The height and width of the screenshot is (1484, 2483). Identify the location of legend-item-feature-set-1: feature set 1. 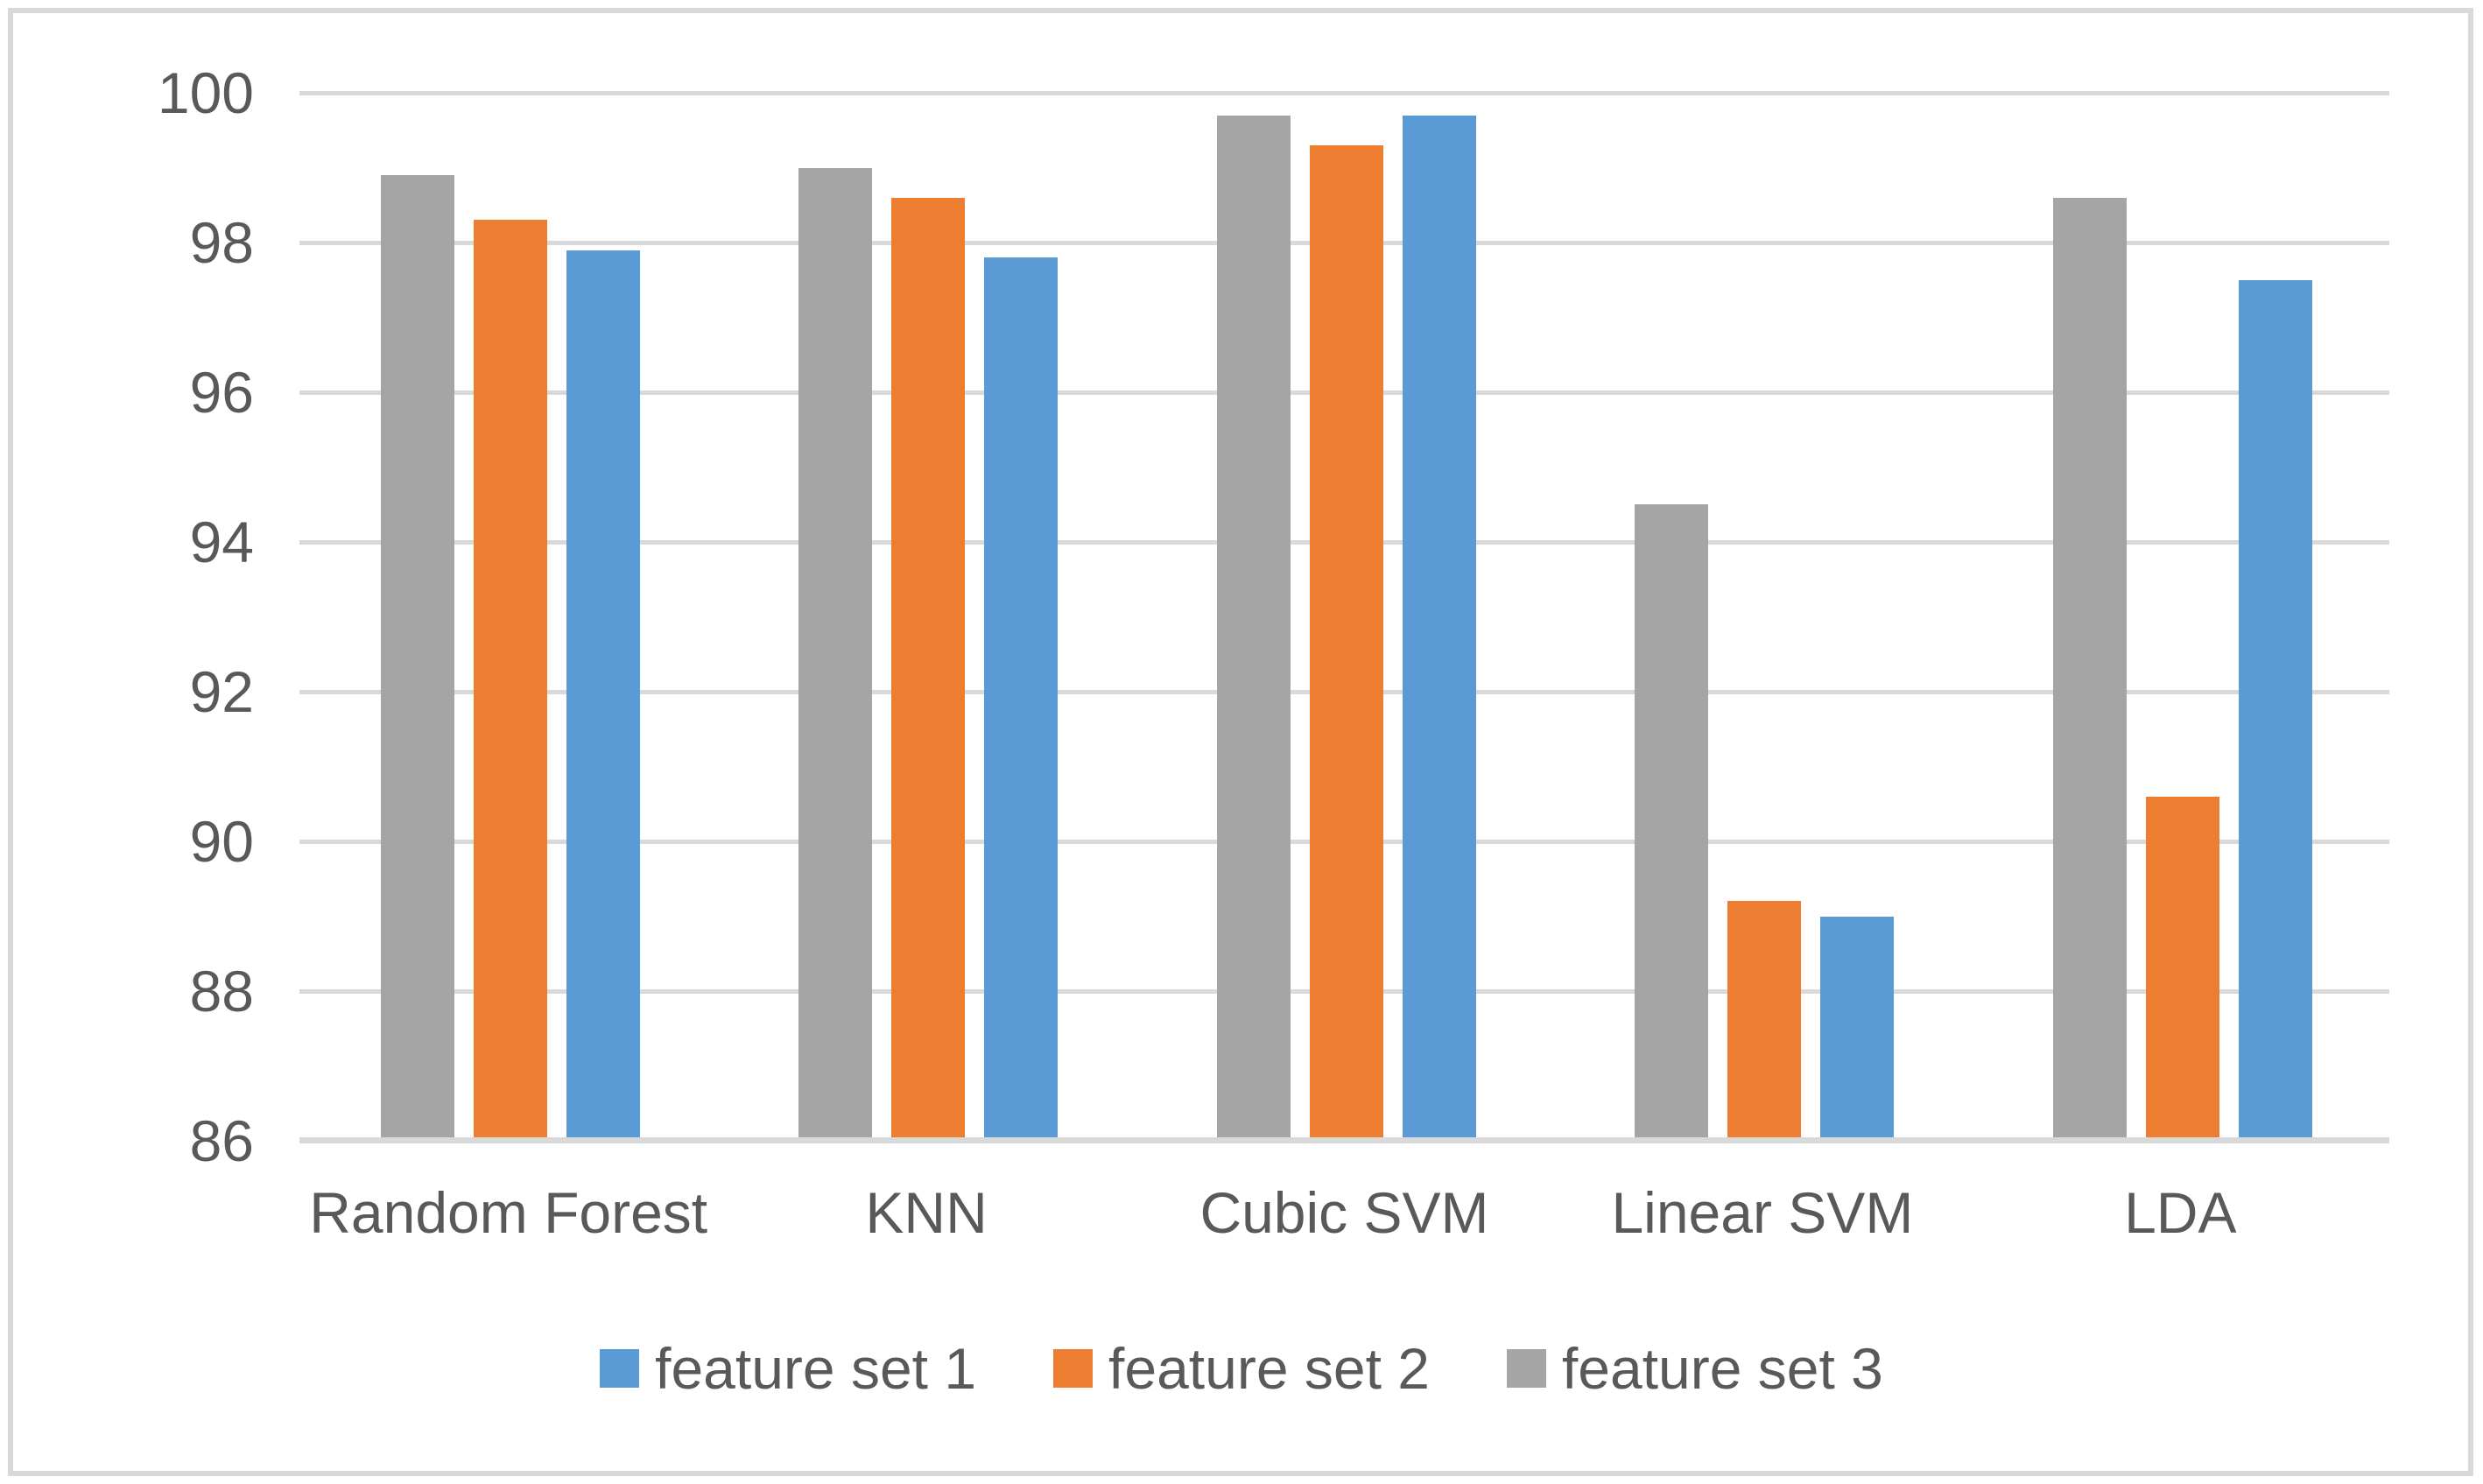
(788, 1368).